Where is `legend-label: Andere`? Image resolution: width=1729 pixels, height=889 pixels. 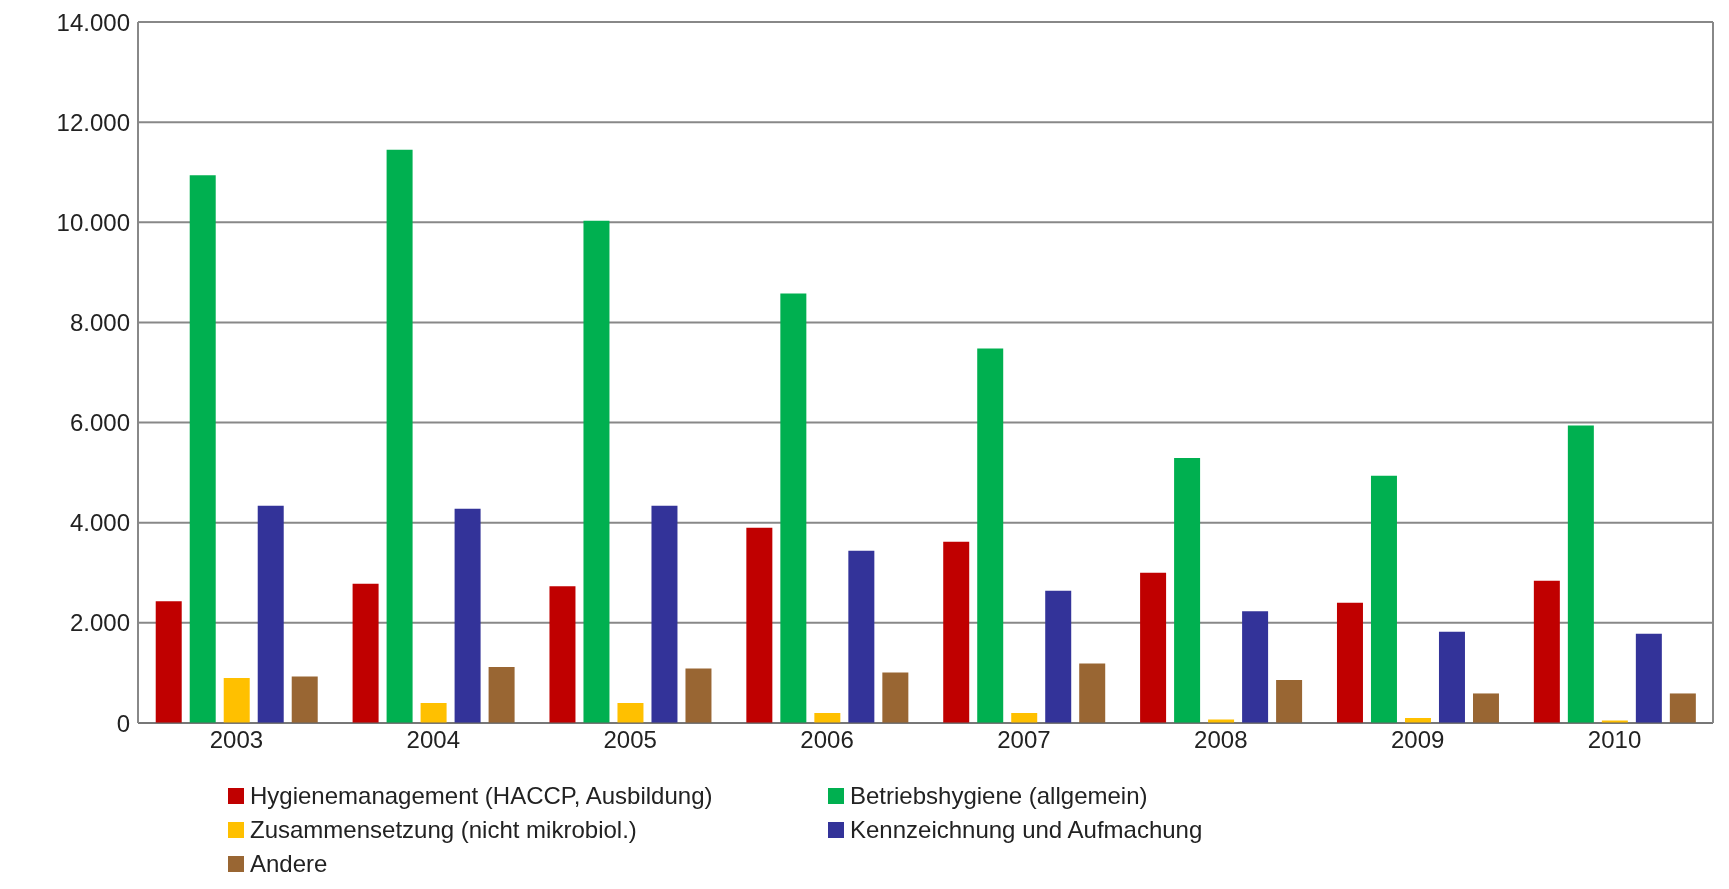 legend-label: Andere is located at coordinates (289, 864).